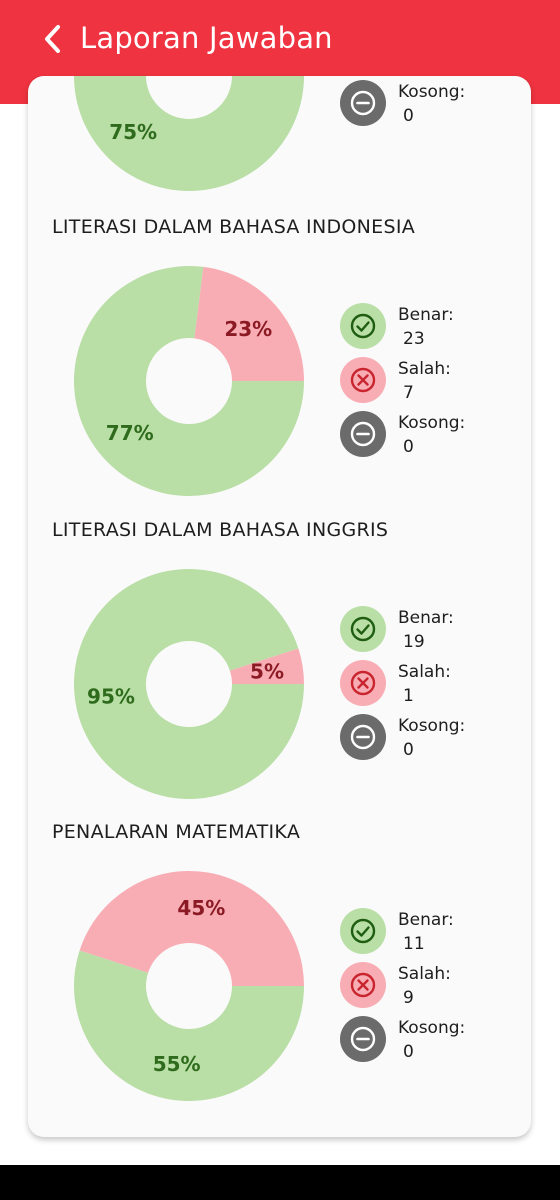 The image size is (560, 1200). Describe the element at coordinates (130, 433) in the screenshot. I see `benar-percent-label: 77%` at that location.